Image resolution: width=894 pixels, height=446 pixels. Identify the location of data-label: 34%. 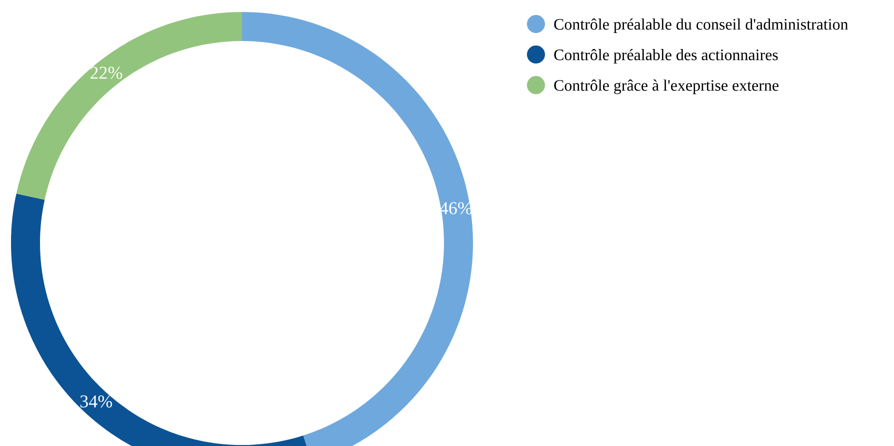
(96, 401).